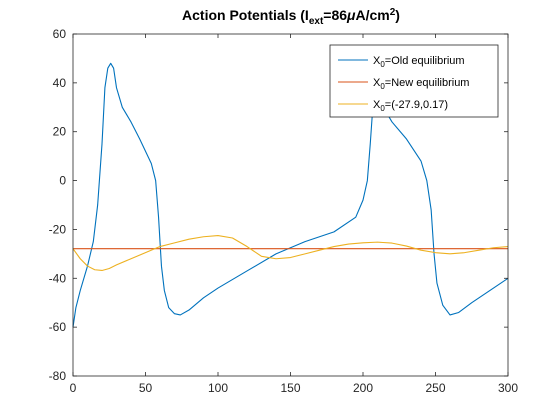  I want to click on x-tick-label: 200, so click(363, 388).